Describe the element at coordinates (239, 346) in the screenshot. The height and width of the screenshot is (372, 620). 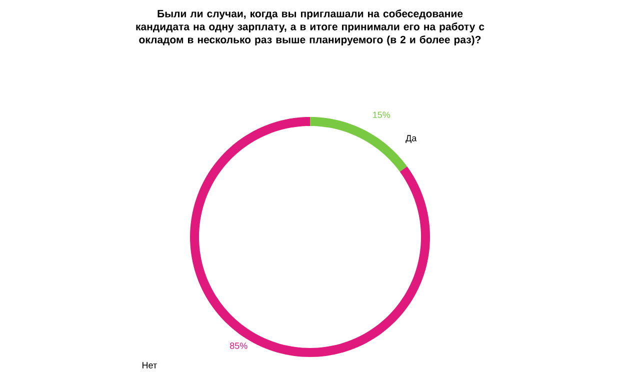
I see `data-label: 85%` at that location.